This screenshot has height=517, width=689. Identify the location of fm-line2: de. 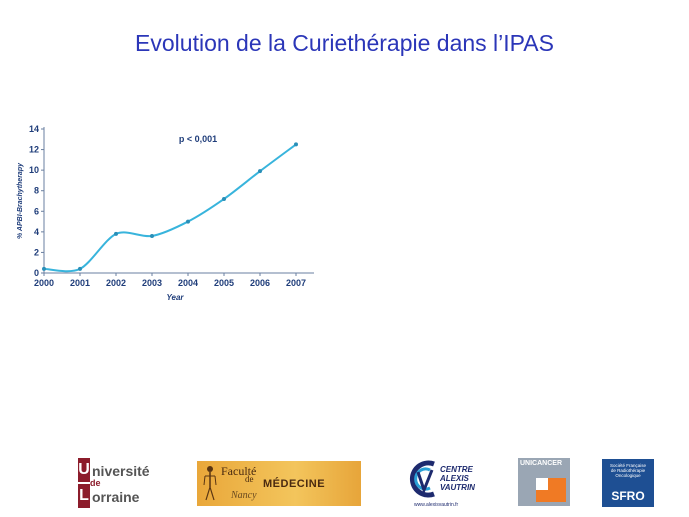
(249, 479).